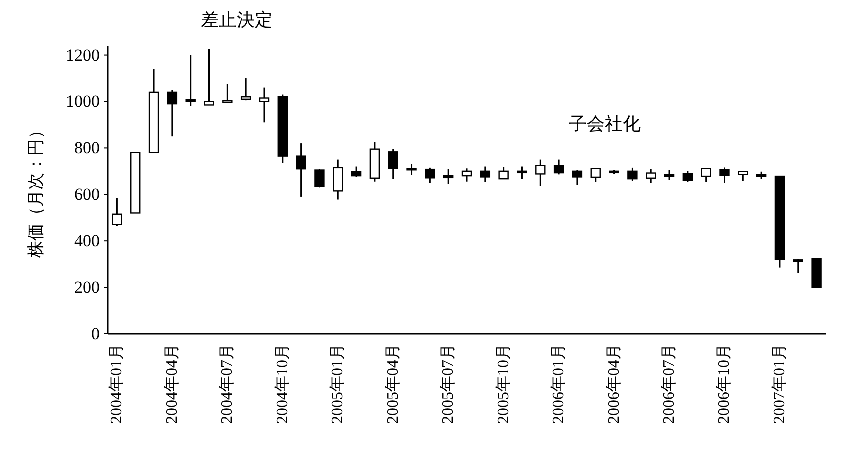 Image resolution: width=841 pixels, height=466 pixels. I want to click on x-tick-label: 2007年01月, so click(779, 384).